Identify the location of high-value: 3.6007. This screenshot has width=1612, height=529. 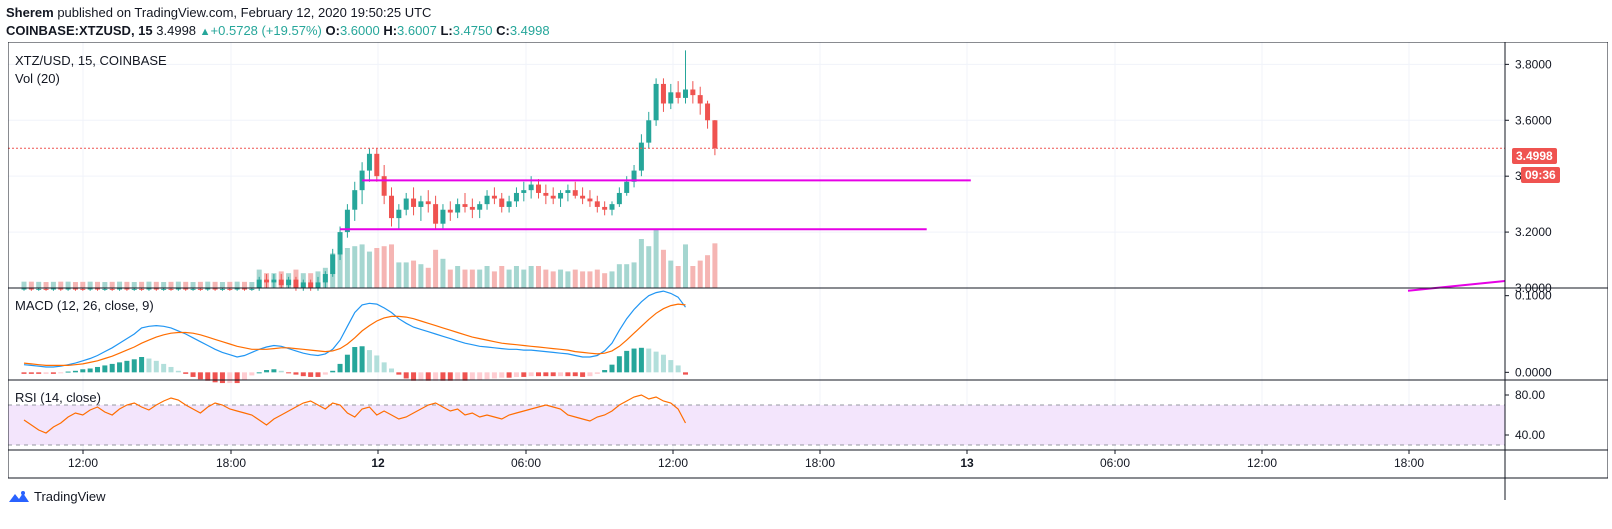
(417, 30).